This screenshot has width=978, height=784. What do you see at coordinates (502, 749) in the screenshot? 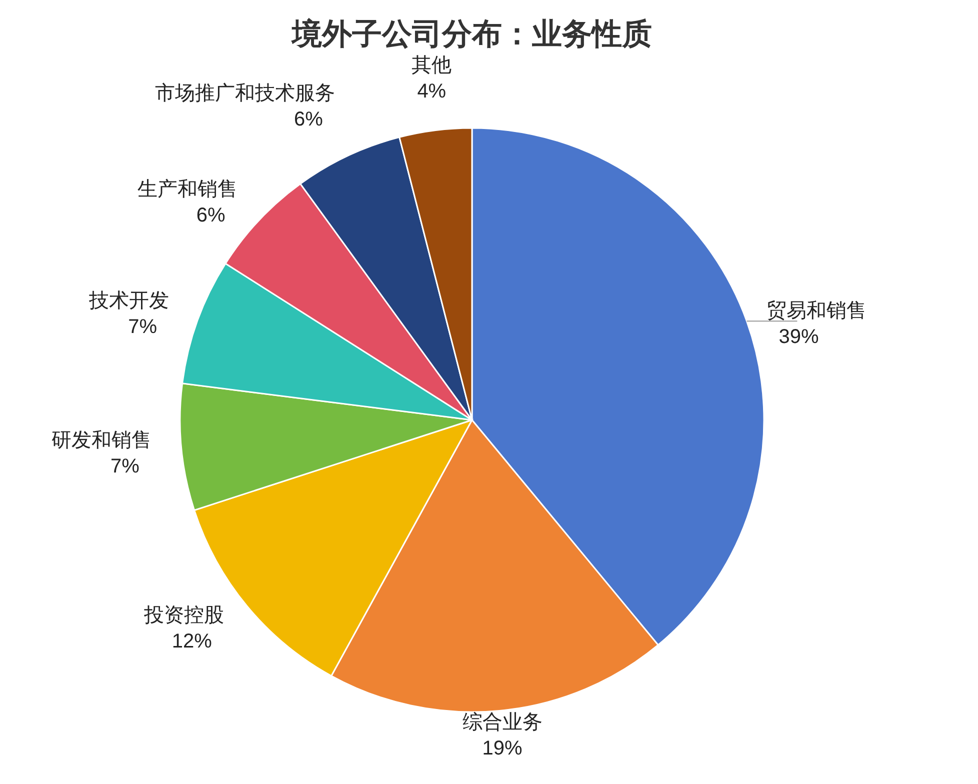
I see `data-label: 19%` at bounding box center [502, 749].